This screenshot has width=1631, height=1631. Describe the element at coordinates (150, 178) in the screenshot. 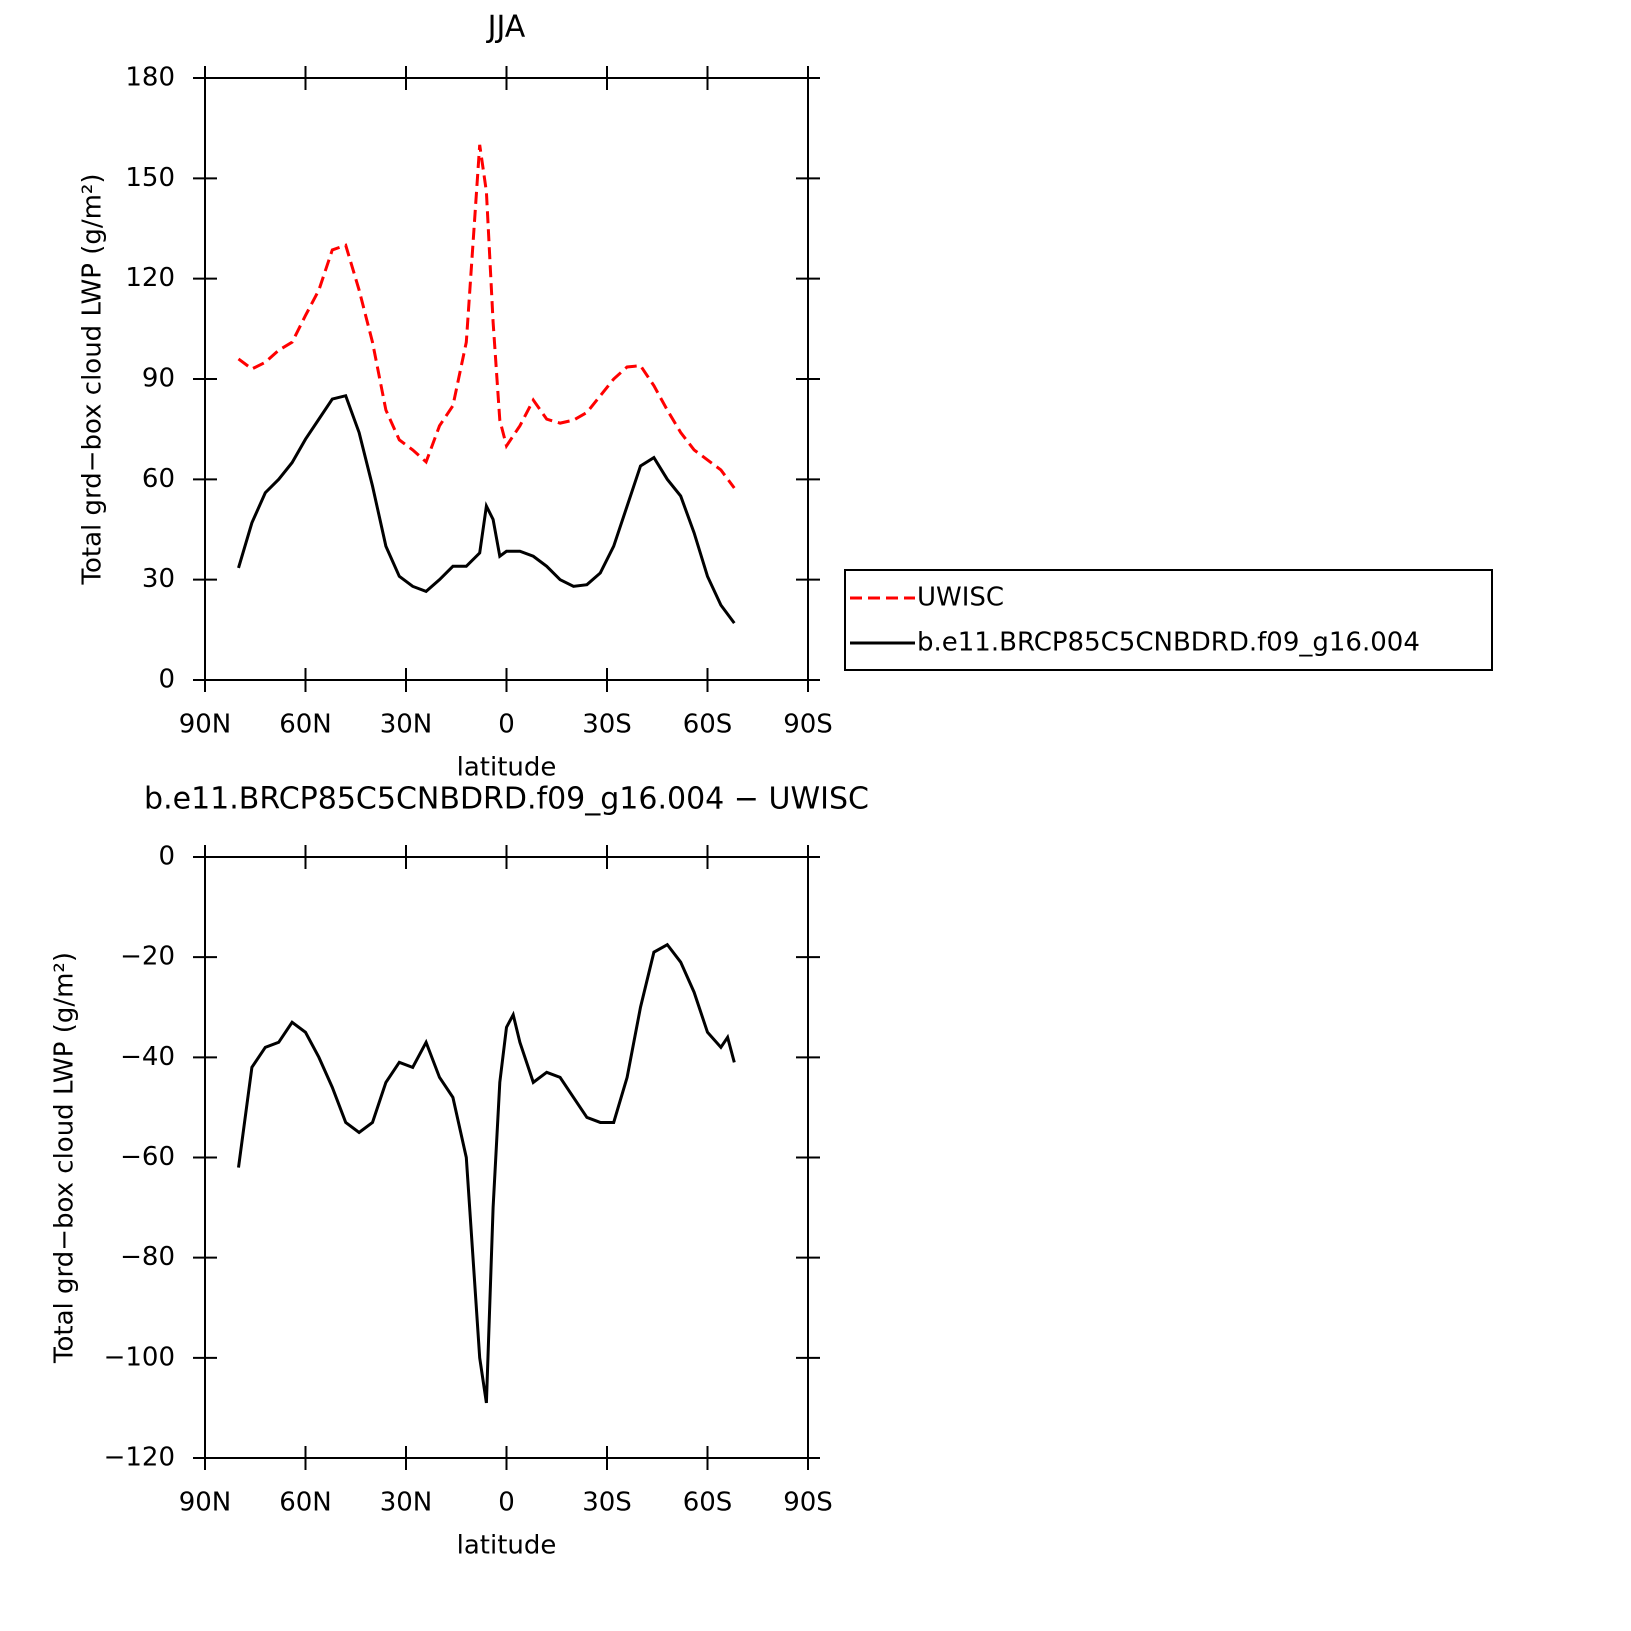

I see `y-tick-label: 150` at that location.